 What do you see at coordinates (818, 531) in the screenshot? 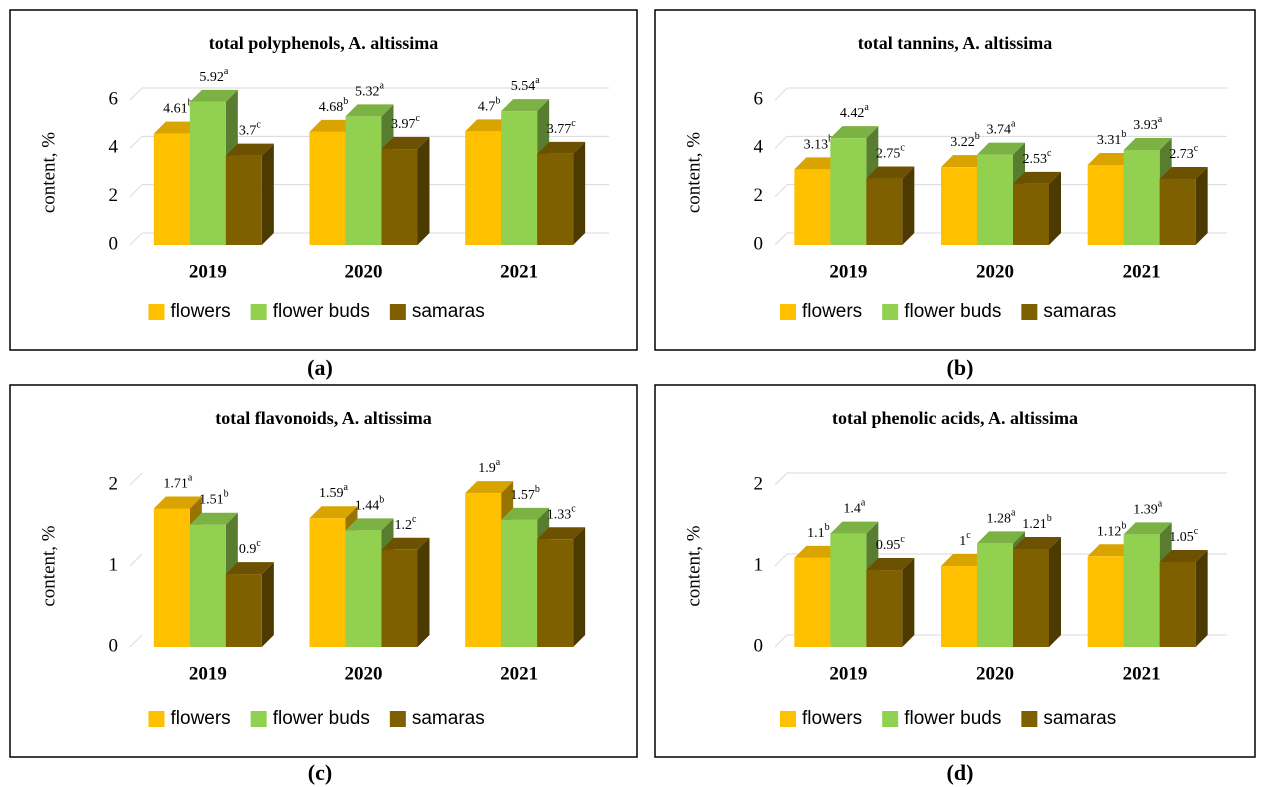
I see `data-label: 1.1b` at bounding box center [818, 531].